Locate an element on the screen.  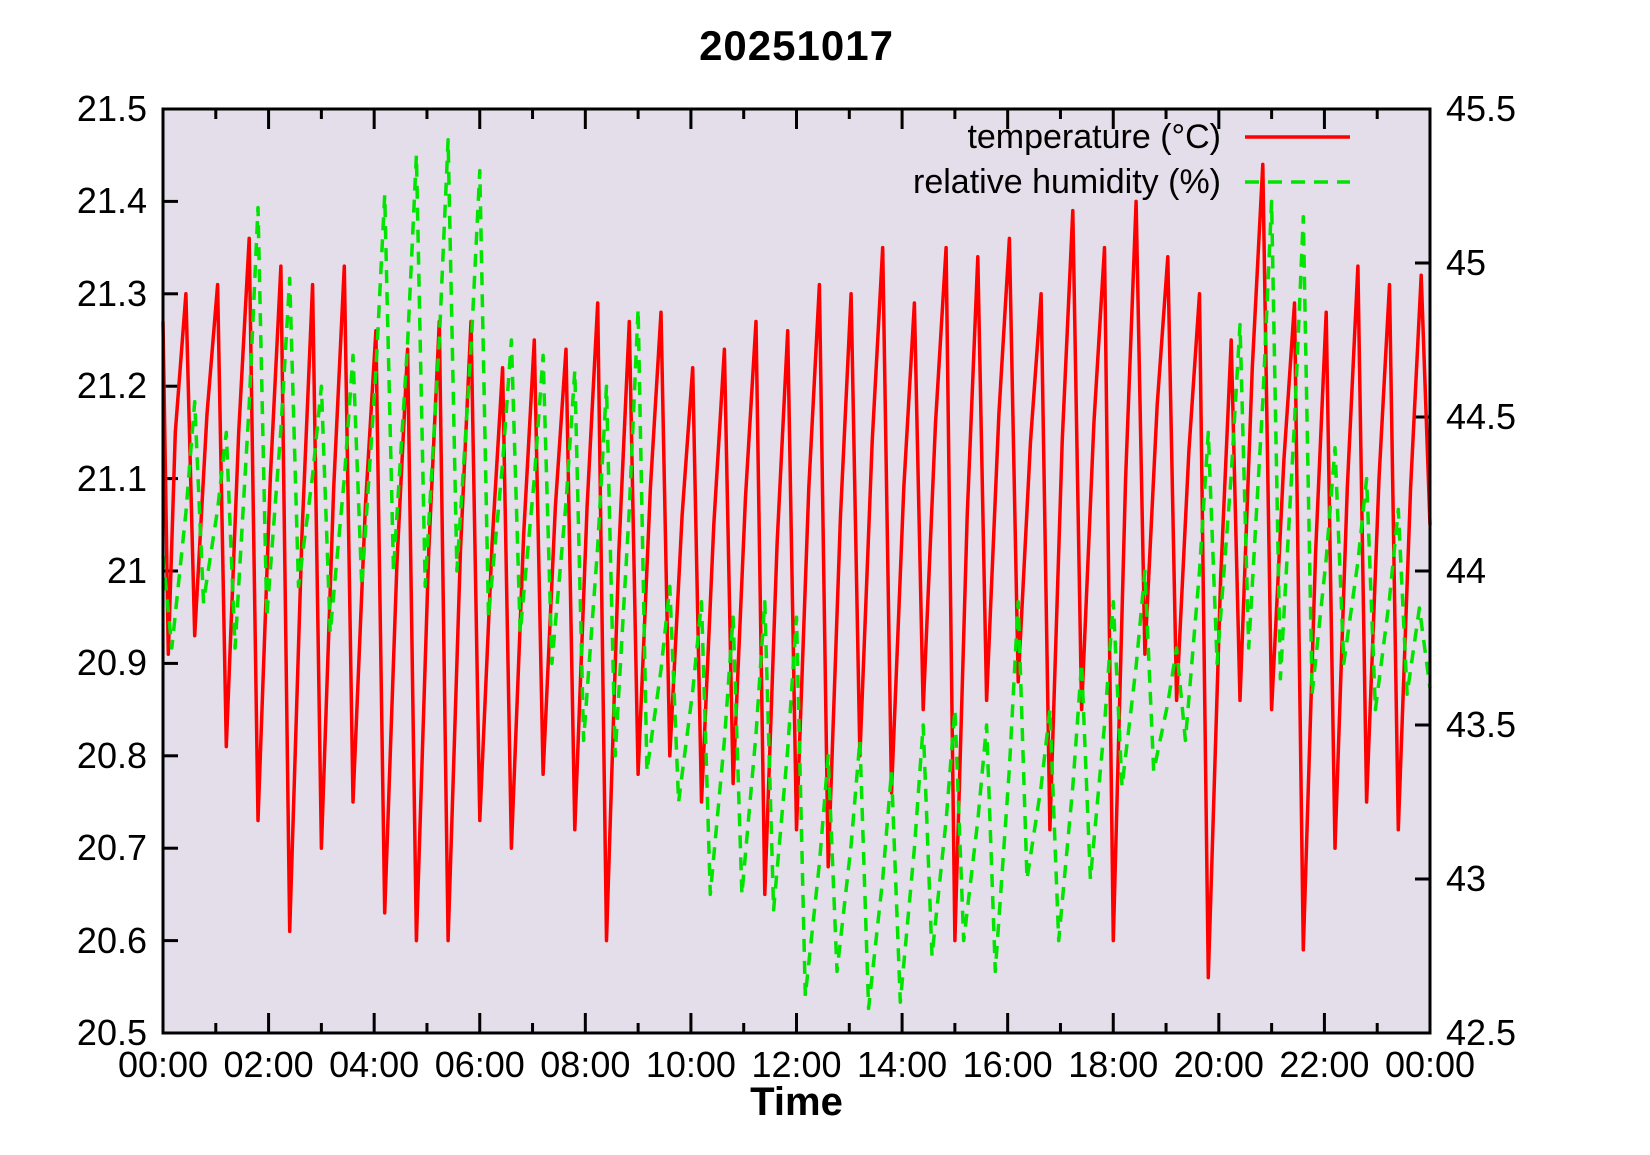
y-right-tick-label: 45 is located at coordinates (1466, 262).